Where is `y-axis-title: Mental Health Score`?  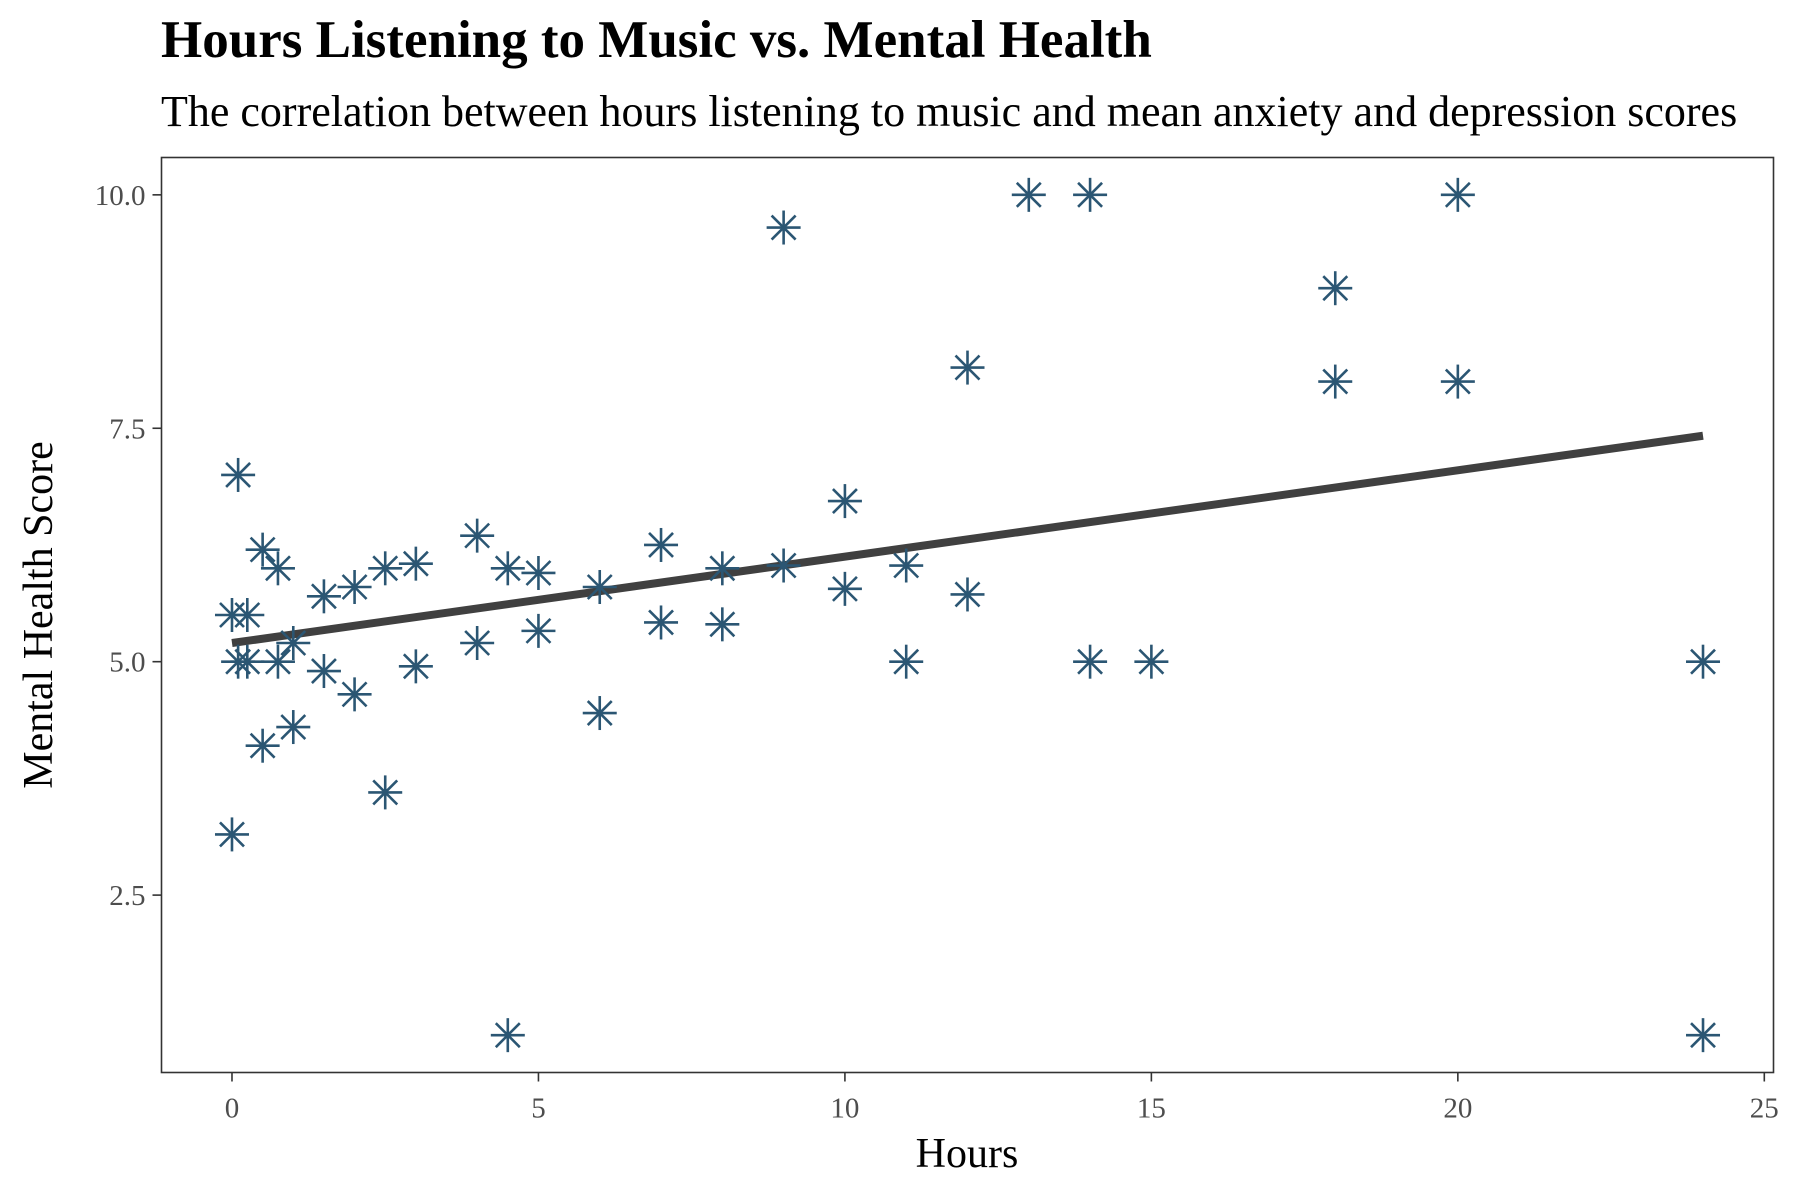
y-axis-title: Mental Health Score is located at coordinates (39, 615).